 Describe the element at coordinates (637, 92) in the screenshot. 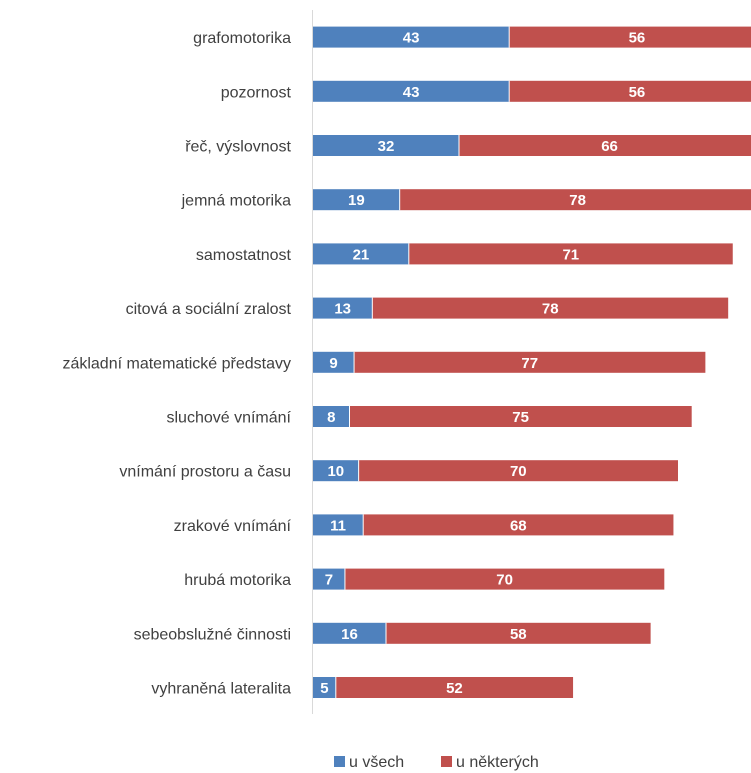

I see `data-label-u-nekterych-pozornost: 56` at that location.